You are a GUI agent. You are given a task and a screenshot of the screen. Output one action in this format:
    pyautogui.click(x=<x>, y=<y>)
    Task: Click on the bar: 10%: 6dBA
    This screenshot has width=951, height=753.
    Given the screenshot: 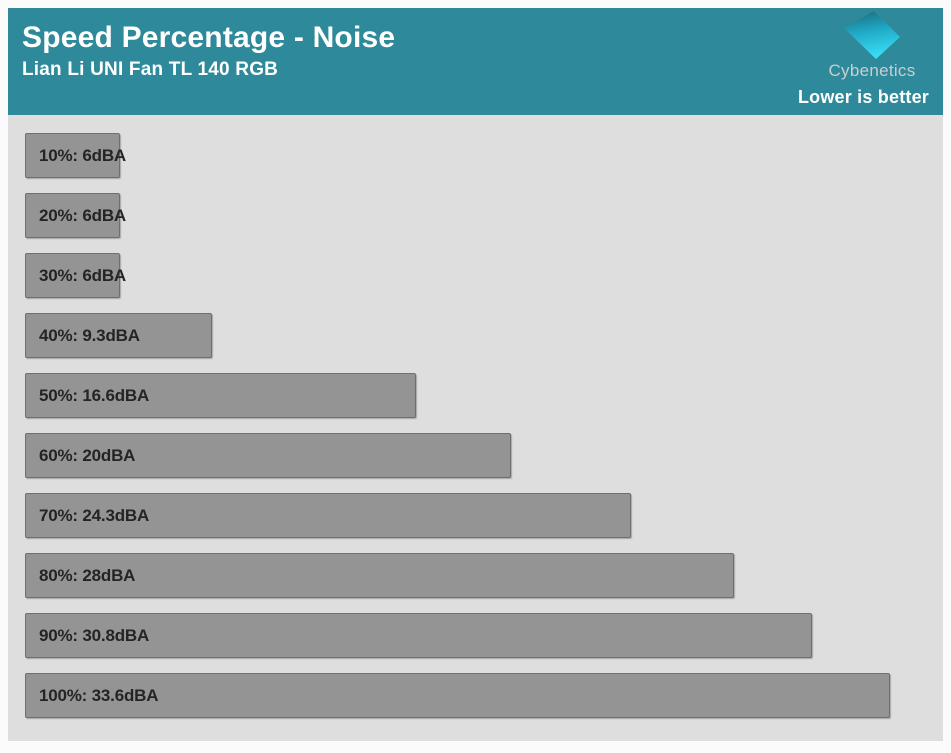 What is the action you would take?
    pyautogui.click(x=75, y=155)
    